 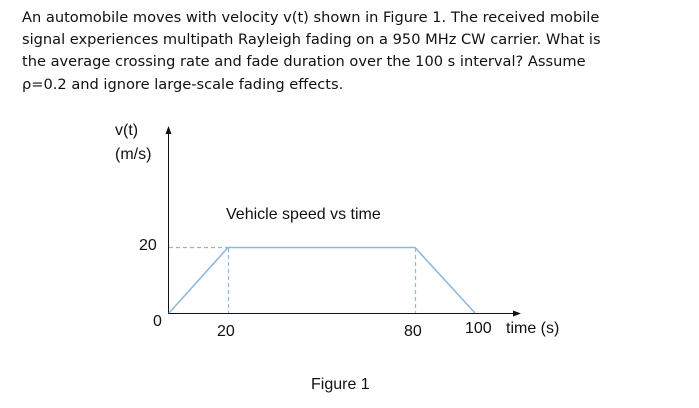 I want to click on x-tick-20: 20, so click(x=226, y=331).